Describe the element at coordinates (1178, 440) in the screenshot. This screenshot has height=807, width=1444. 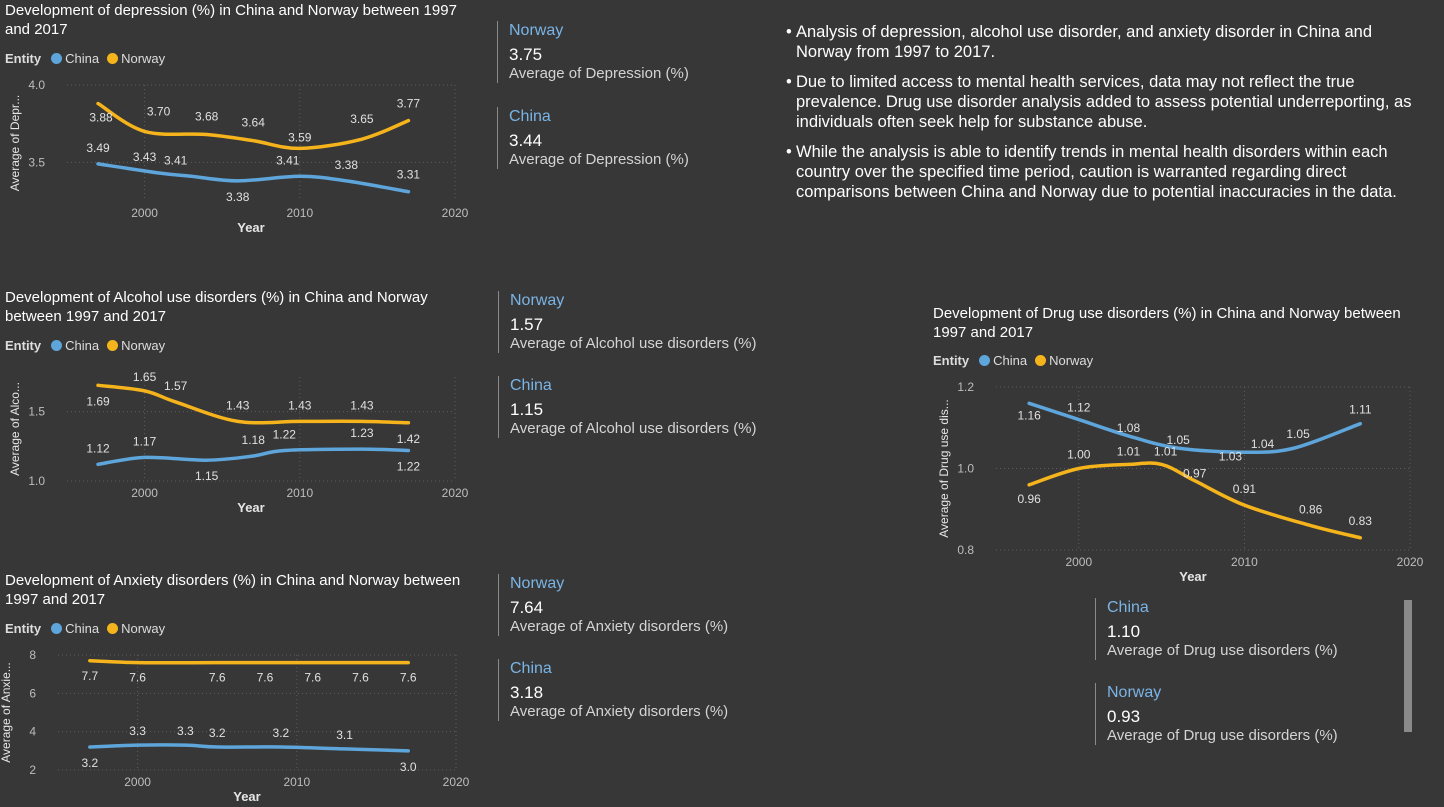
I see `data-label: 1.05` at that location.